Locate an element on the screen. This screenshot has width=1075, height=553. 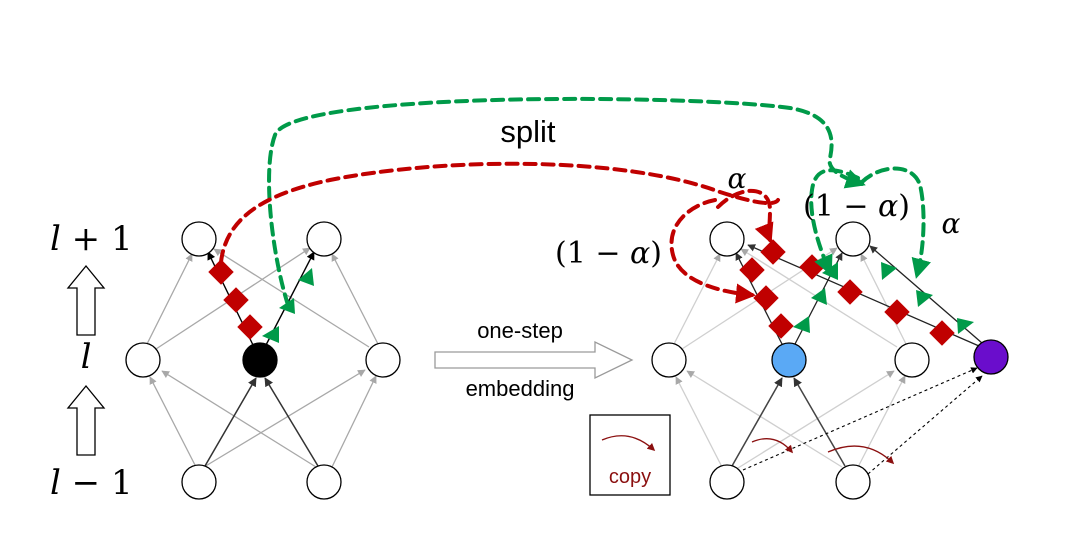
copy-legend: copy is located at coordinates (630, 455).